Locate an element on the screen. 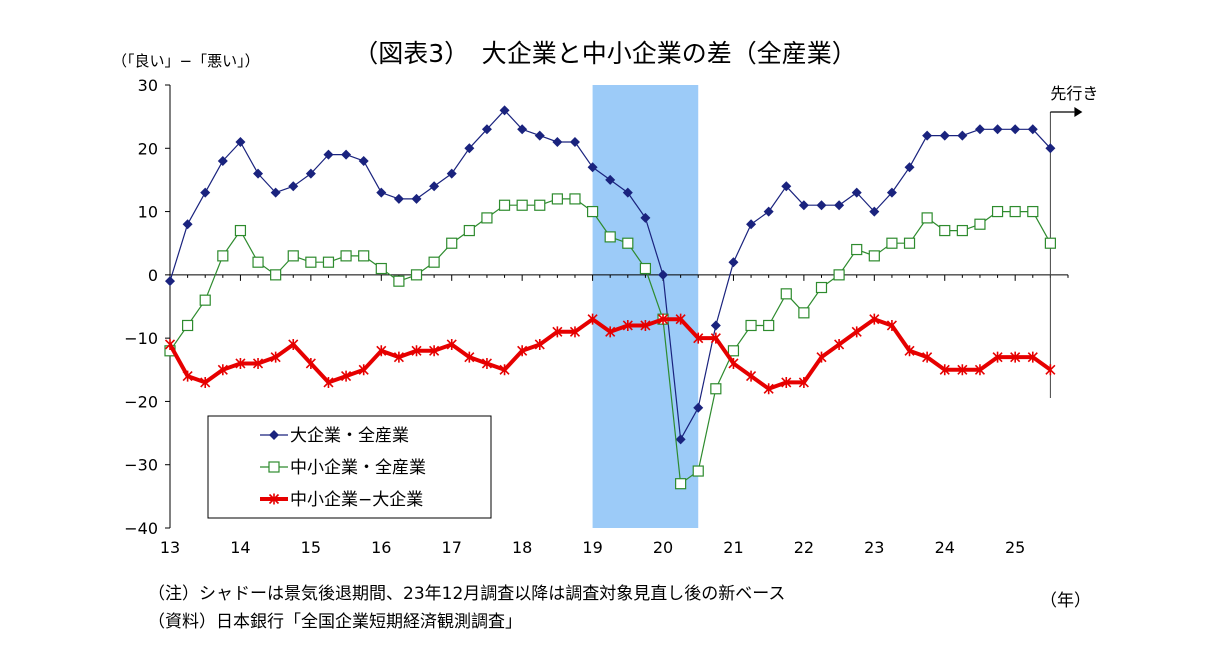  x-tick-label: 22 is located at coordinates (804, 547).